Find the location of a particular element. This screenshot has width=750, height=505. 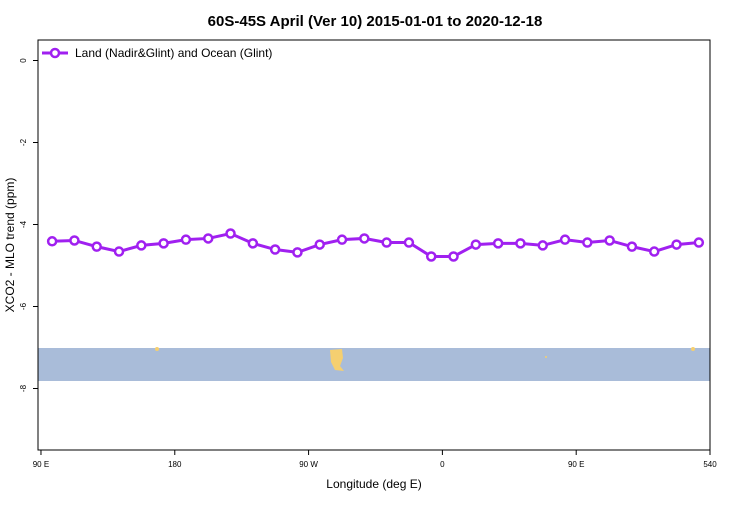

map-strip is located at coordinates (374, 364).